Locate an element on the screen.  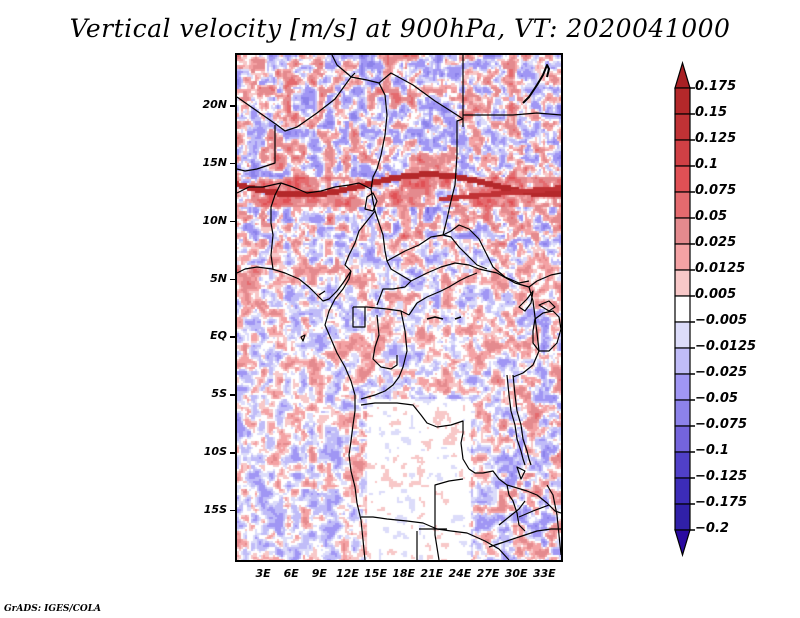
lon-tick-label: 30E is located at coordinates (516, 573).